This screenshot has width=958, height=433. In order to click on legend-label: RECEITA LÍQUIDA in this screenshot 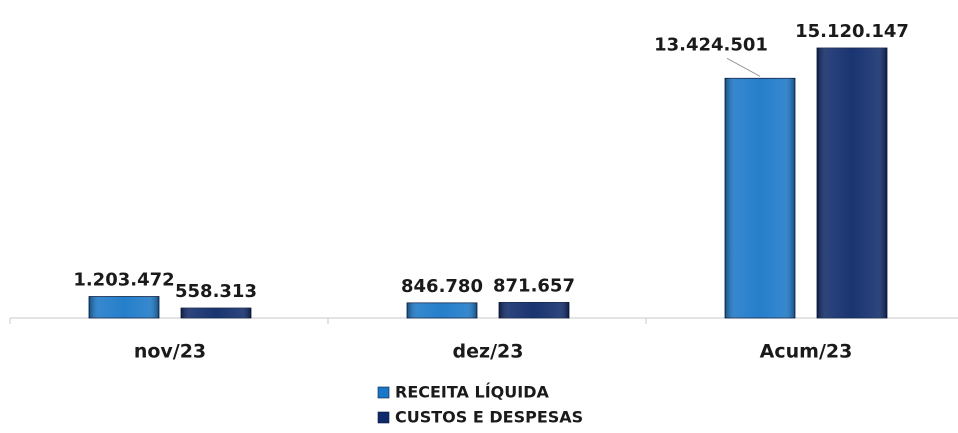, I will do `click(472, 392)`.